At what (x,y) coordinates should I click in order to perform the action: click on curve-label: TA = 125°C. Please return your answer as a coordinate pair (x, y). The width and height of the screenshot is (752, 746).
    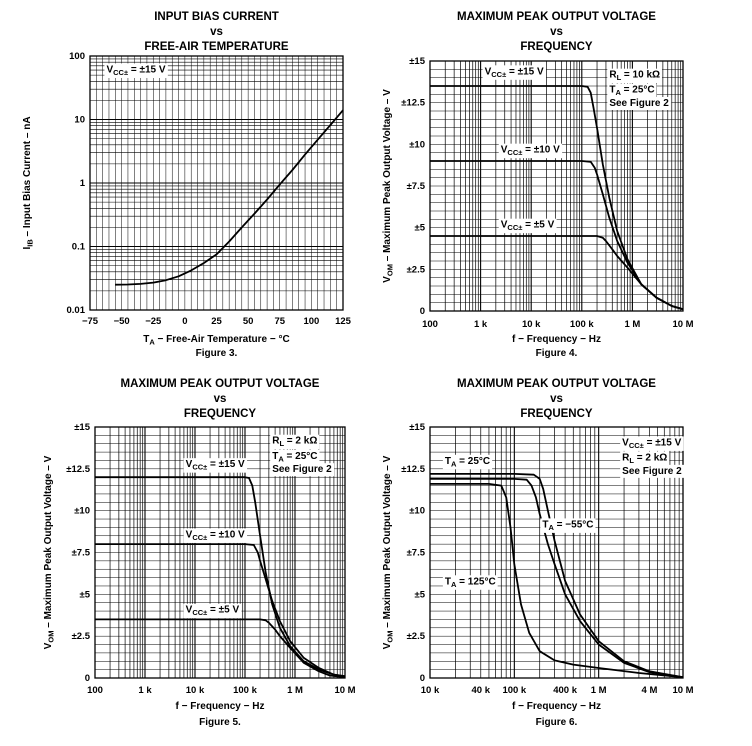
    Looking at the image, I should click on (470, 582).